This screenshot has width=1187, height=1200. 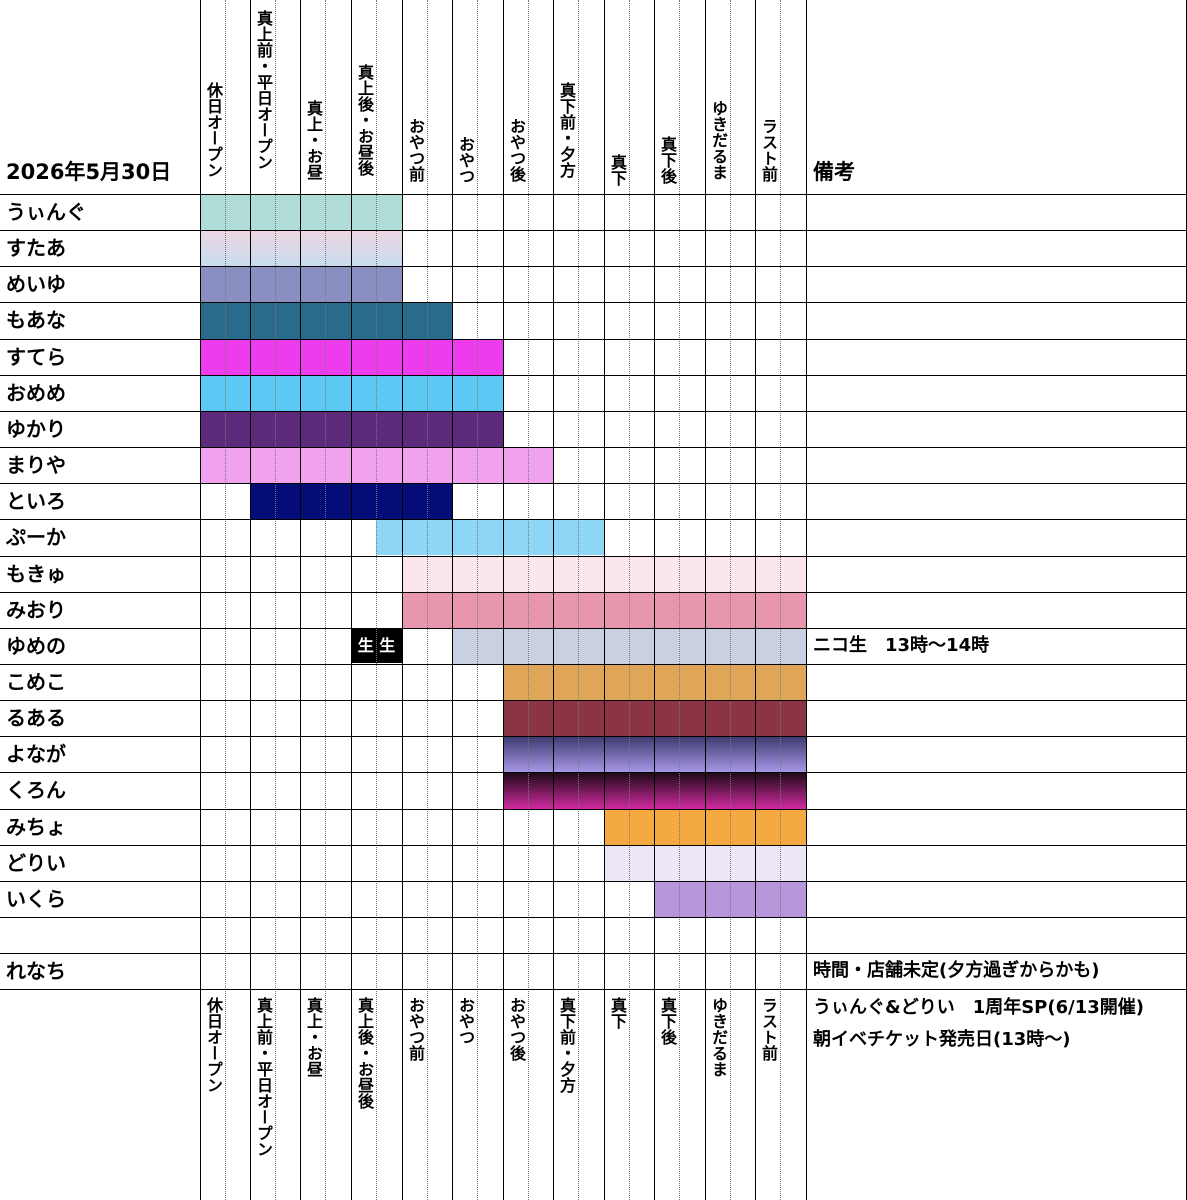 What do you see at coordinates (36, 754) in the screenshot?
I see `row-name: よなが` at bounding box center [36, 754].